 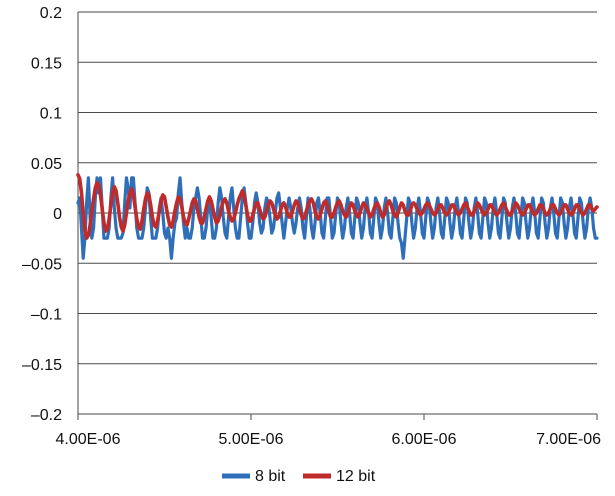 I want to click on x-tick-labels: 4.00E-06 5.00E-06 6.00E-06 7.00E-06, so click(x=329, y=439).